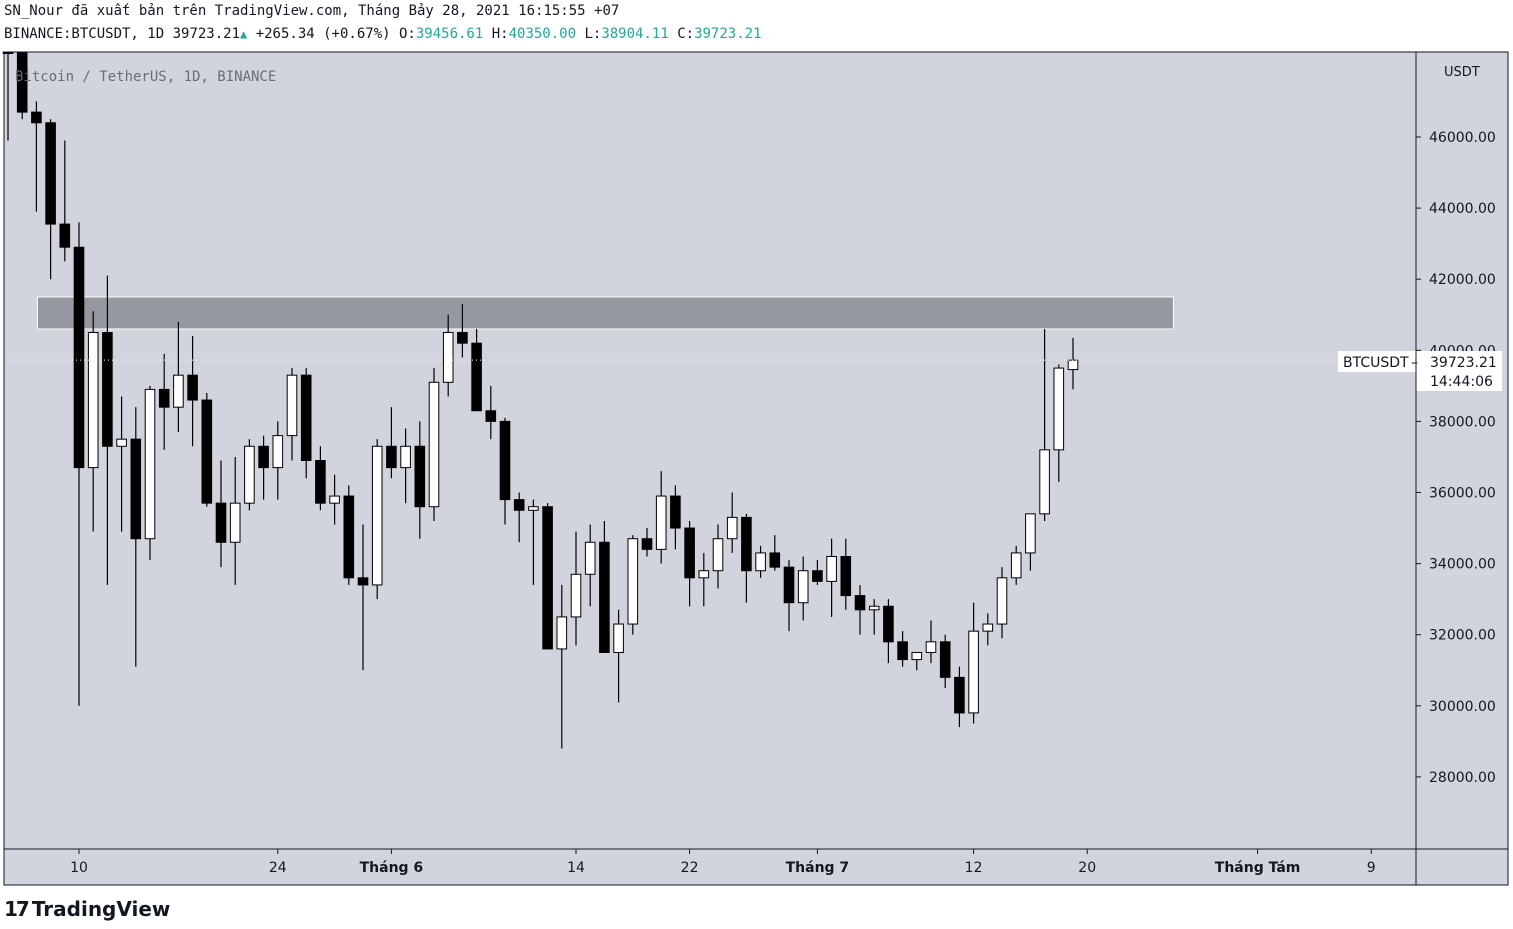  What do you see at coordinates (392, 868) in the screenshot?
I see `x-tick-label: Tháng 6` at bounding box center [392, 868].